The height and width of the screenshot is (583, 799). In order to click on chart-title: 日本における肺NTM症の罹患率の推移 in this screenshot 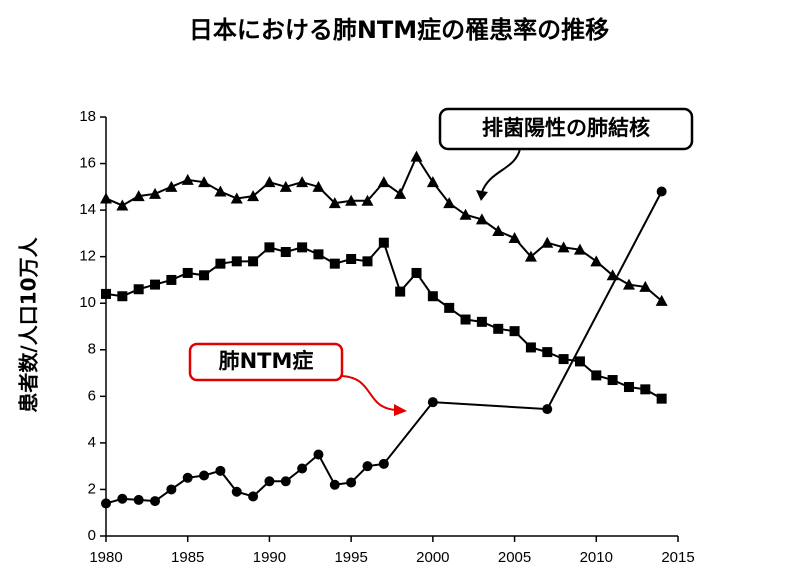, I will do `click(399, 30)`.